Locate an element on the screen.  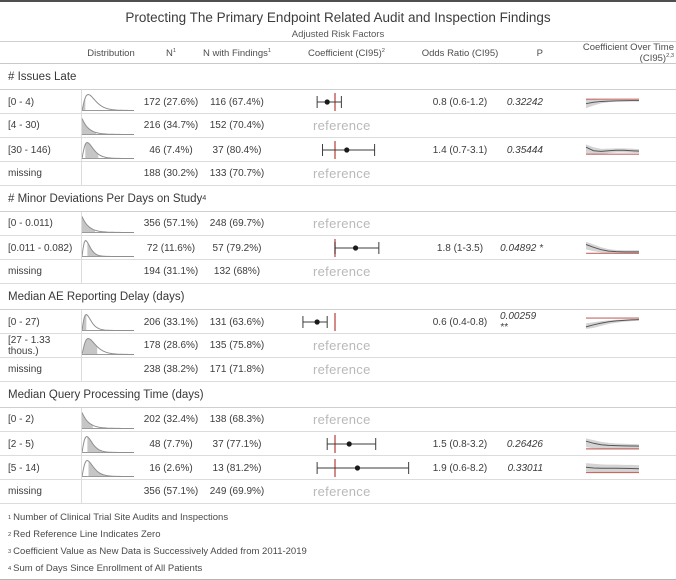
column-header-odds-ratio: Odds Ratio (CI95) is located at coordinates (460, 53).